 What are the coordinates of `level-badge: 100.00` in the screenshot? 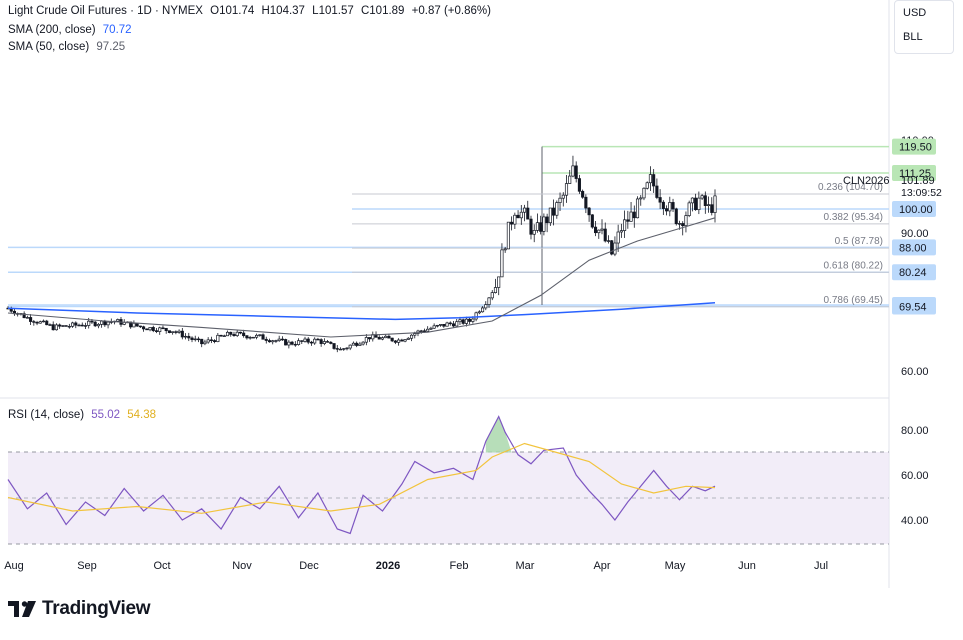 It's located at (914, 209).